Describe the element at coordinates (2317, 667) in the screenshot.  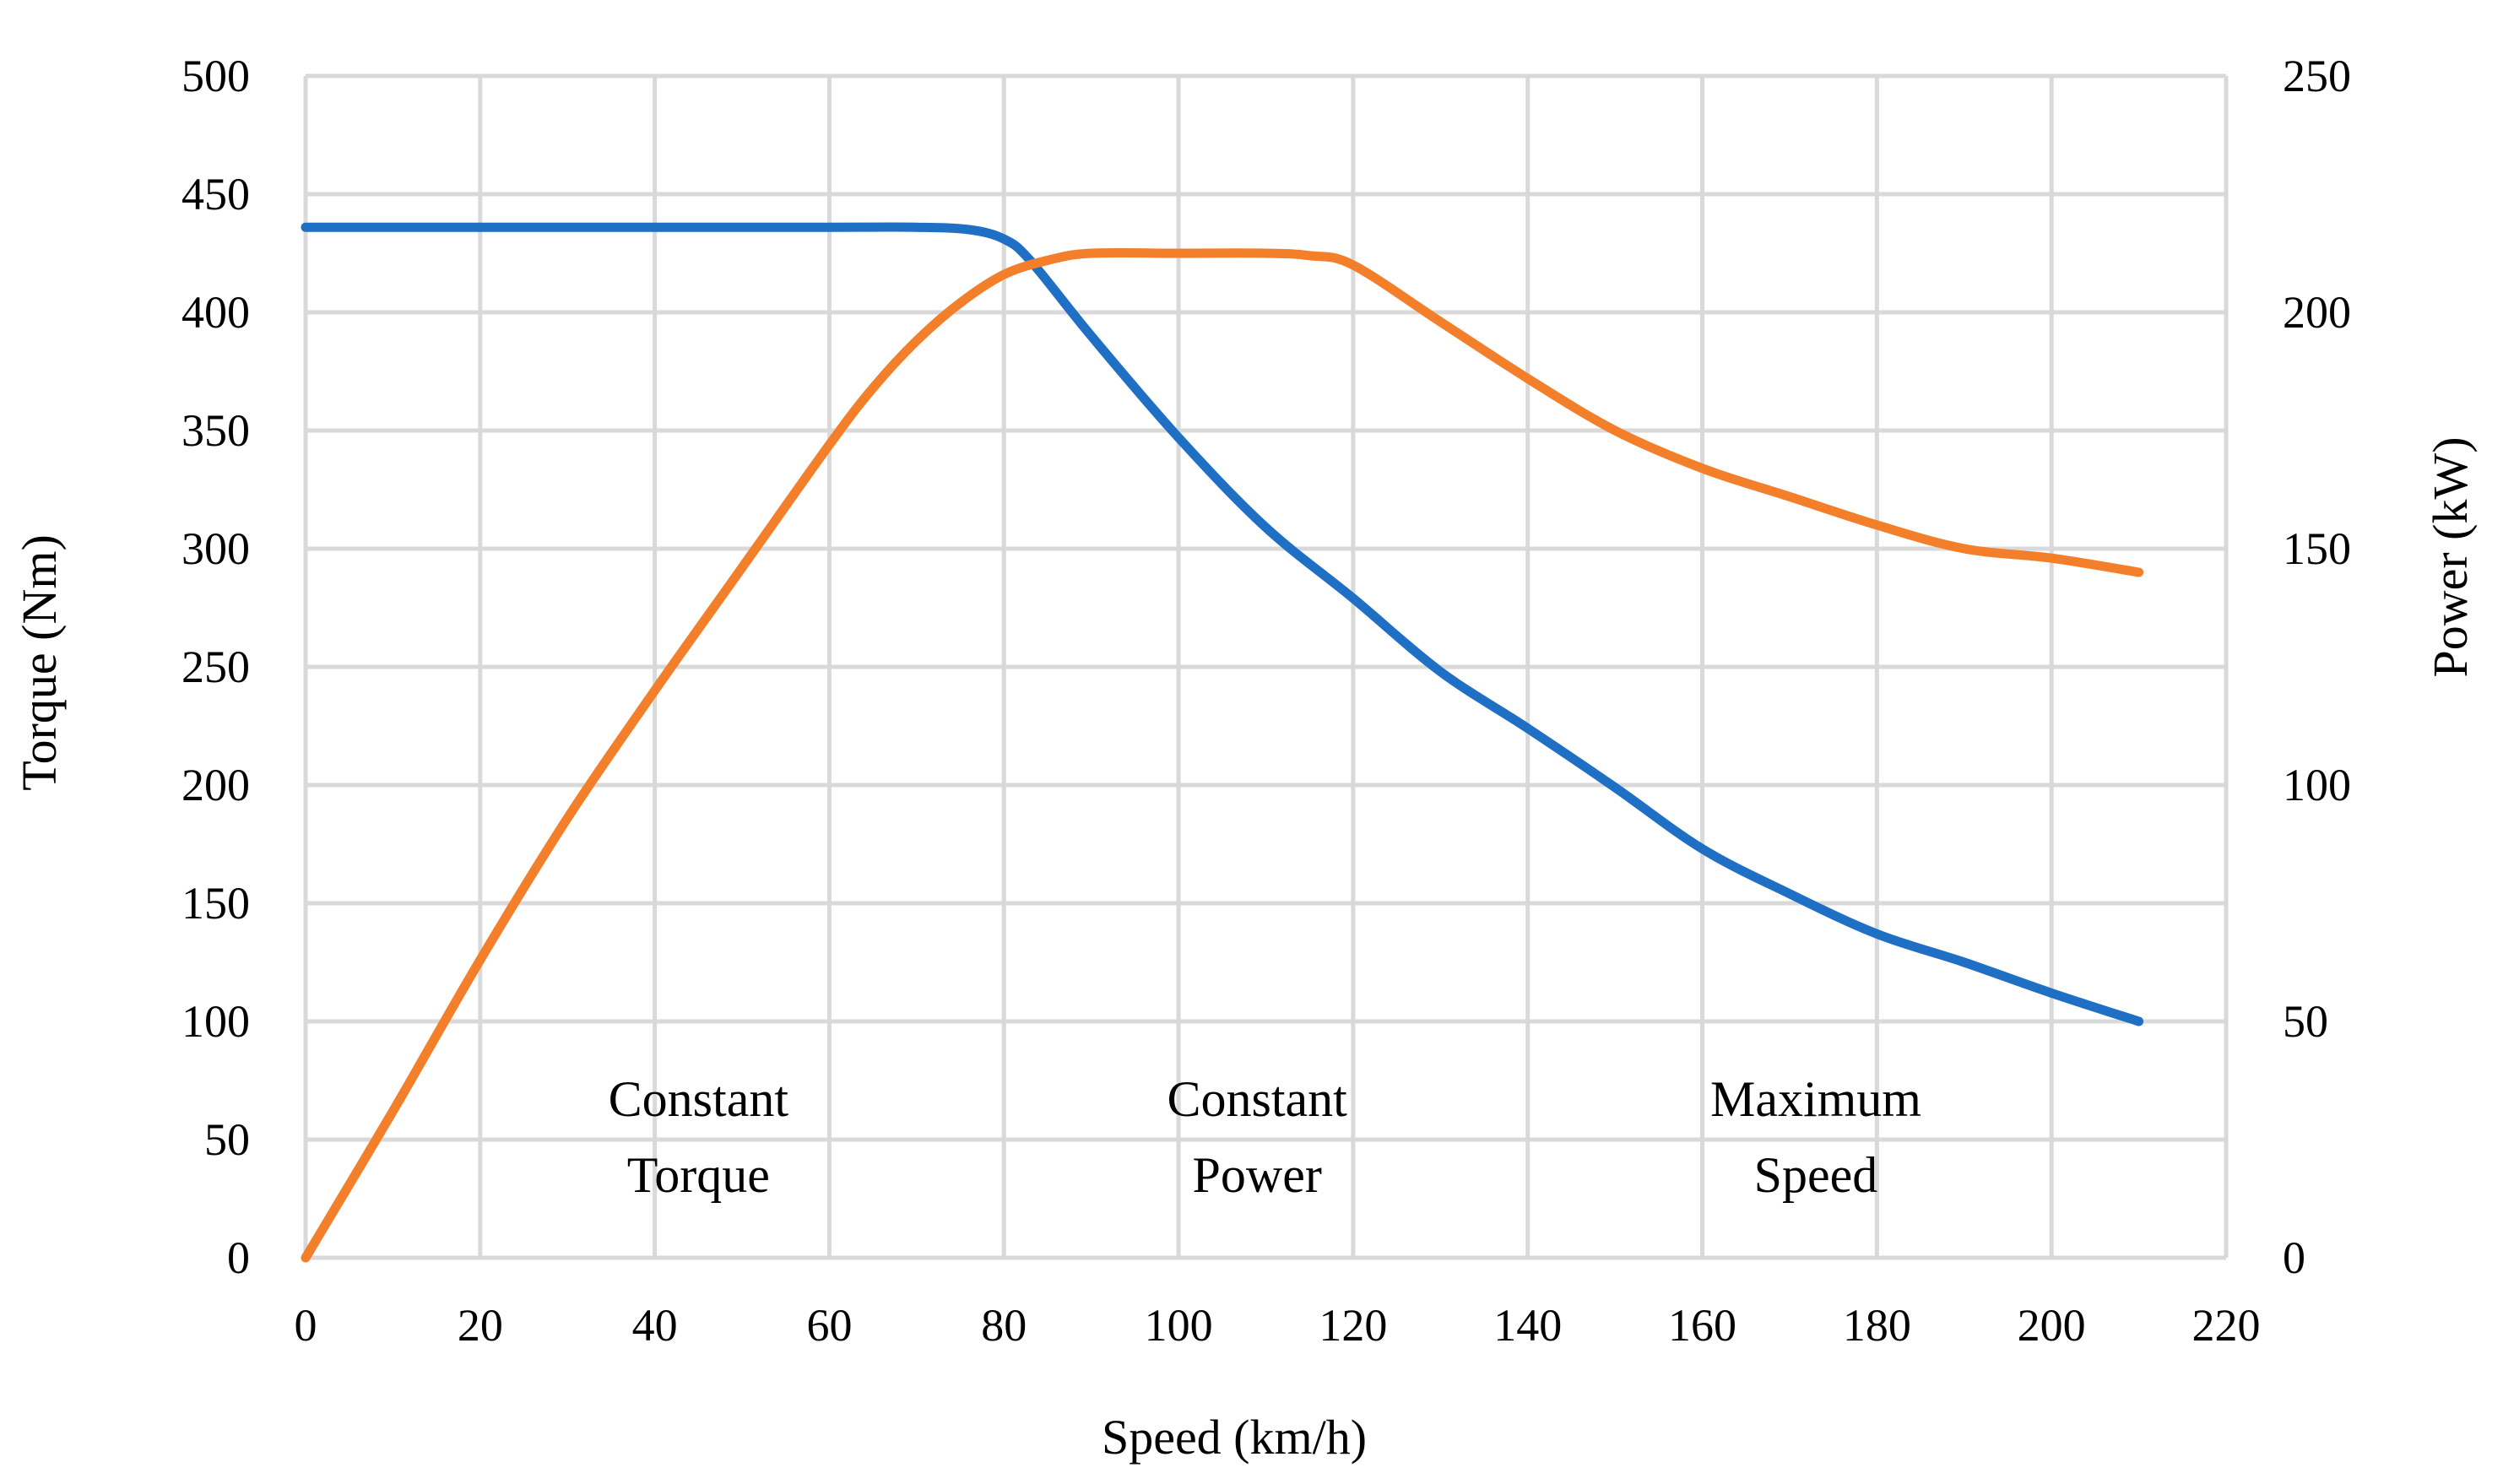
I see `y2-axis-ticks: 0 50 100 150 200 250` at that location.